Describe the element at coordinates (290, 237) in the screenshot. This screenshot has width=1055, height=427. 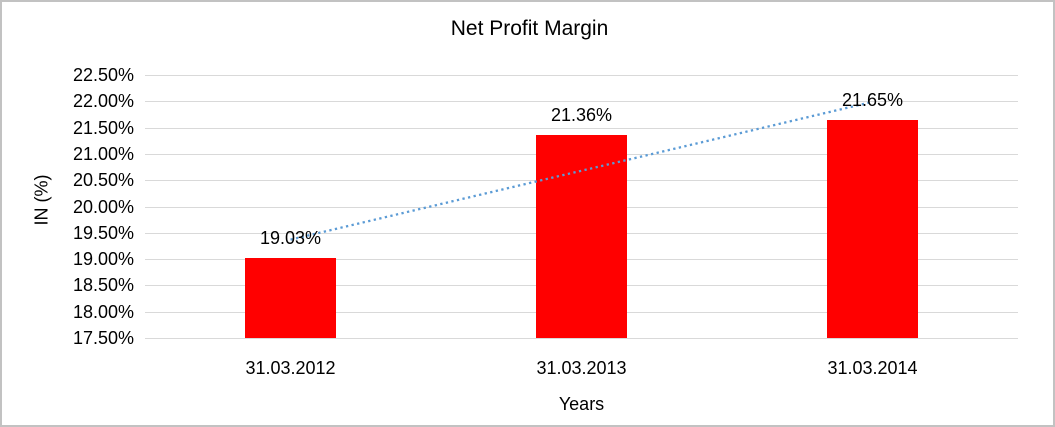
I see `data-label: 19.03%` at that location.